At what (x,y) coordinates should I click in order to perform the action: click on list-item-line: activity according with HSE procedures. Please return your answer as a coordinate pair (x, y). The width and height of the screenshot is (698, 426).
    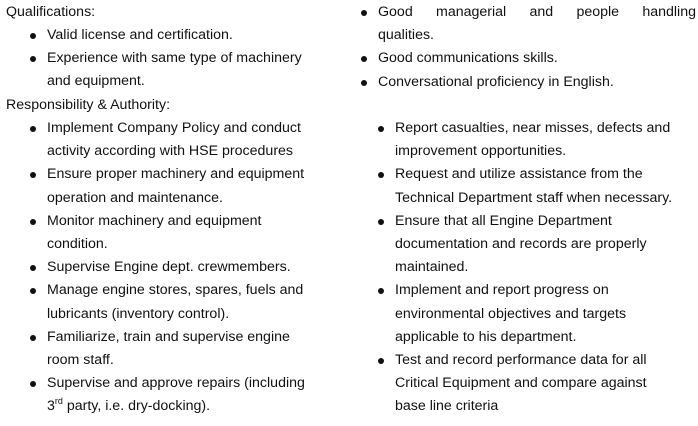
    Looking at the image, I should click on (170, 151).